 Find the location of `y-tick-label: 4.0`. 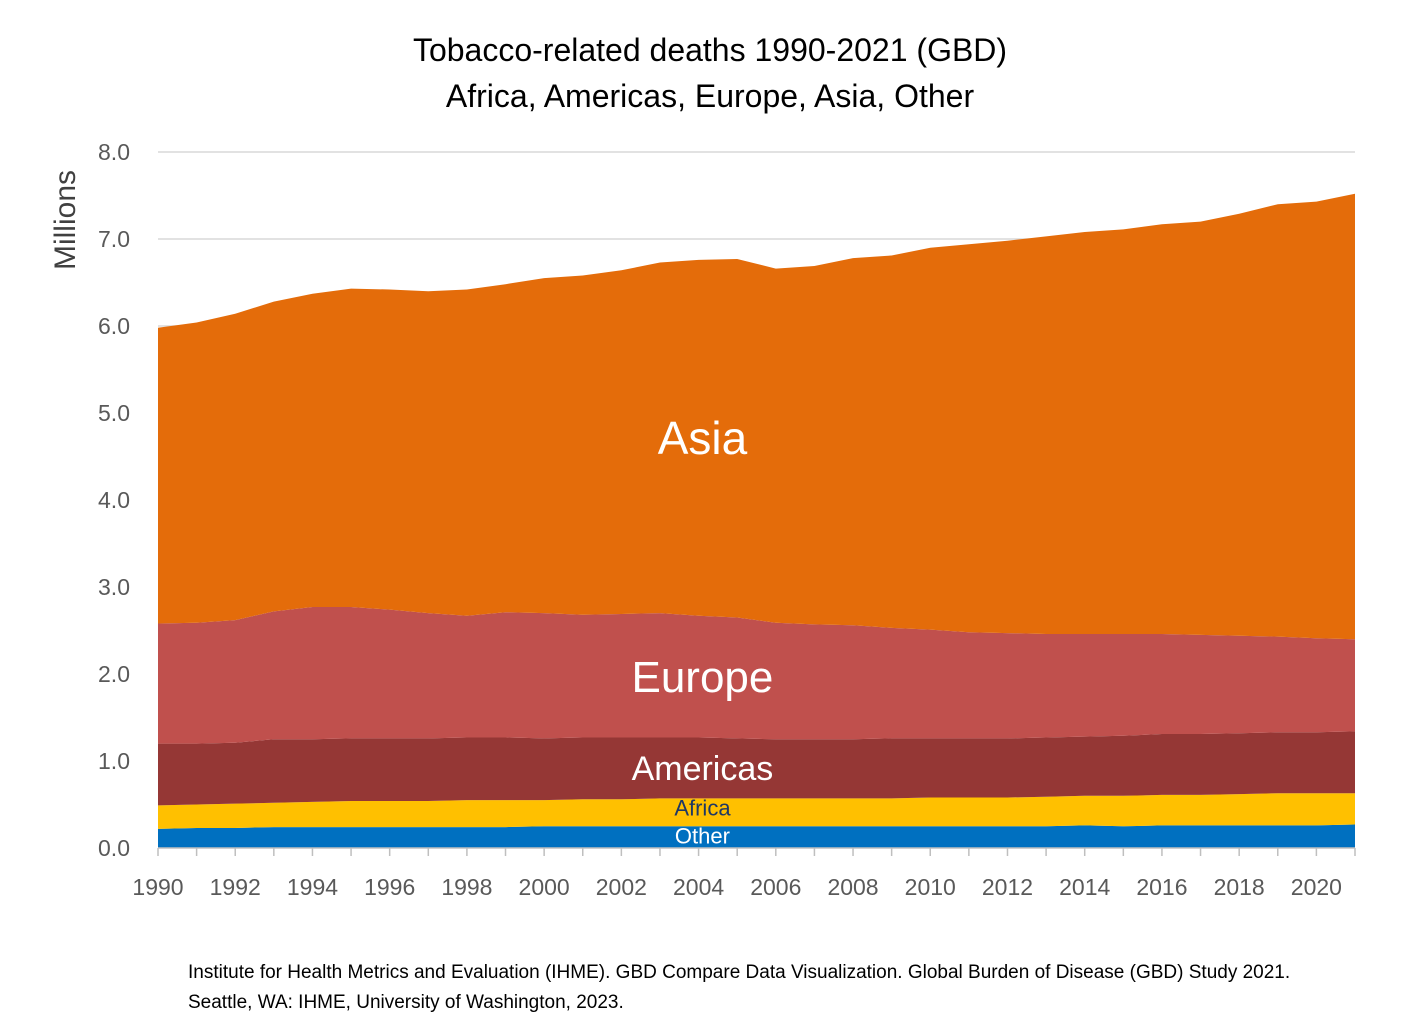

y-tick-label: 4.0 is located at coordinates (114, 500).